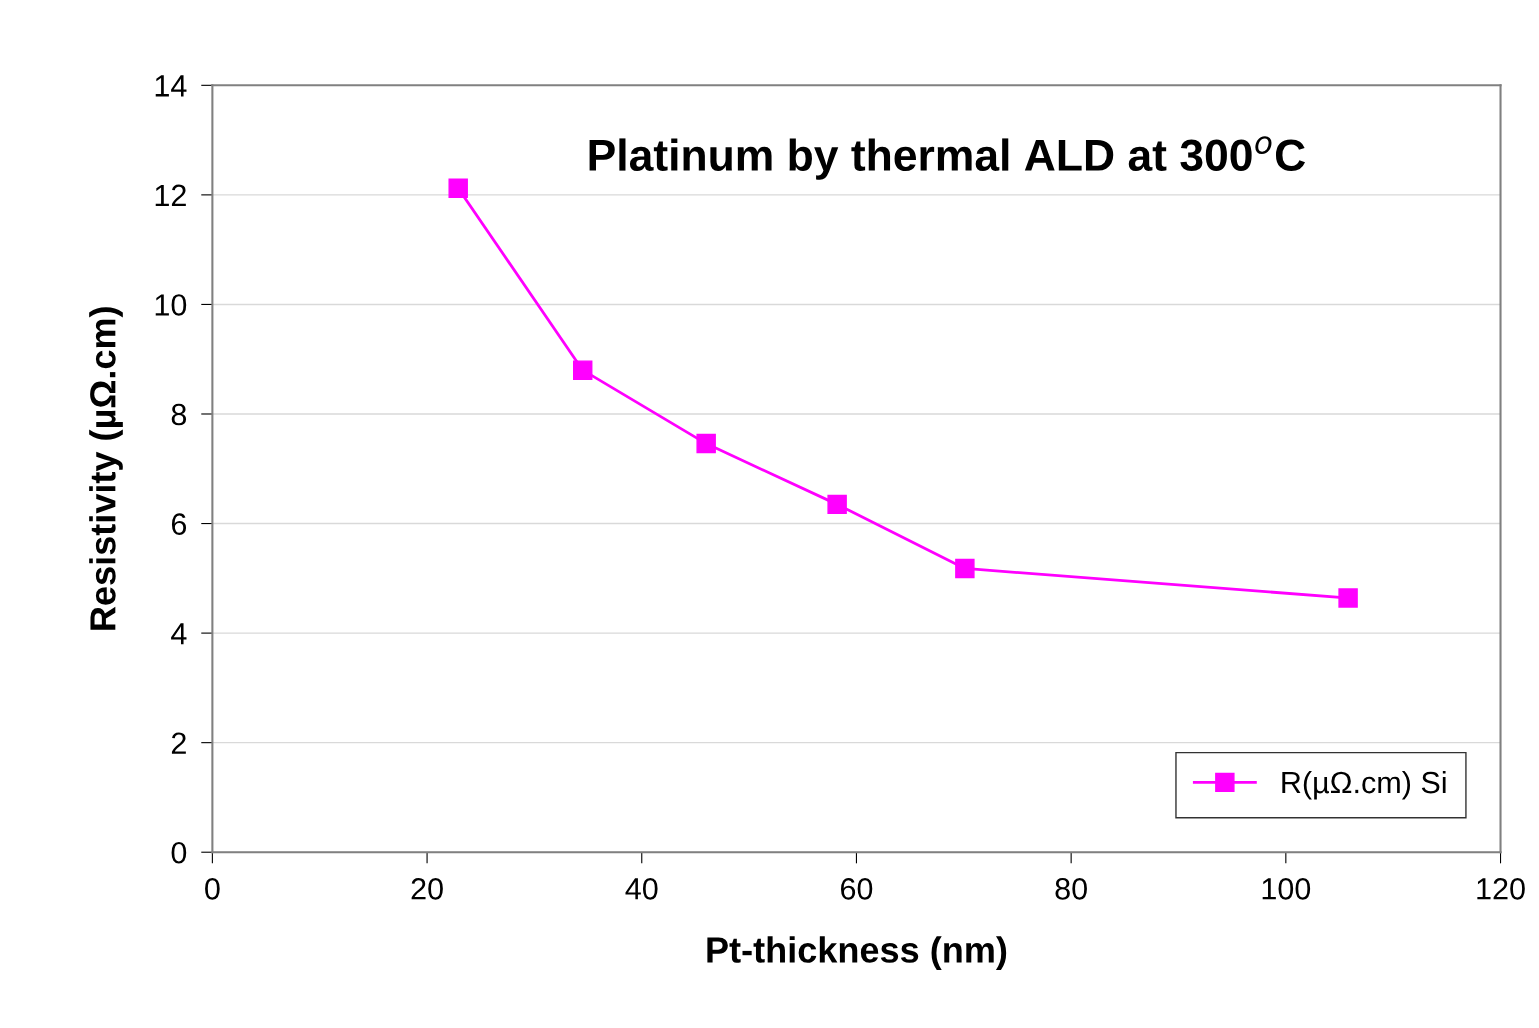  What do you see at coordinates (947, 158) in the screenshot?
I see `text: Platinum by thermal ALD at 300$^{o}$C` at bounding box center [947, 158].